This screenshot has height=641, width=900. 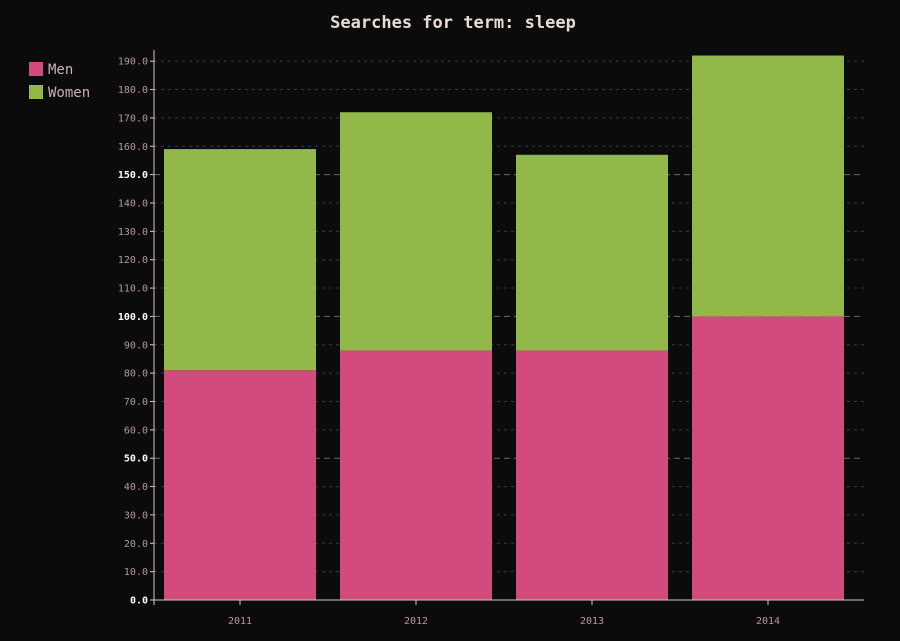 I want to click on y-tick-label-8: 80.0, so click(x=136, y=374).